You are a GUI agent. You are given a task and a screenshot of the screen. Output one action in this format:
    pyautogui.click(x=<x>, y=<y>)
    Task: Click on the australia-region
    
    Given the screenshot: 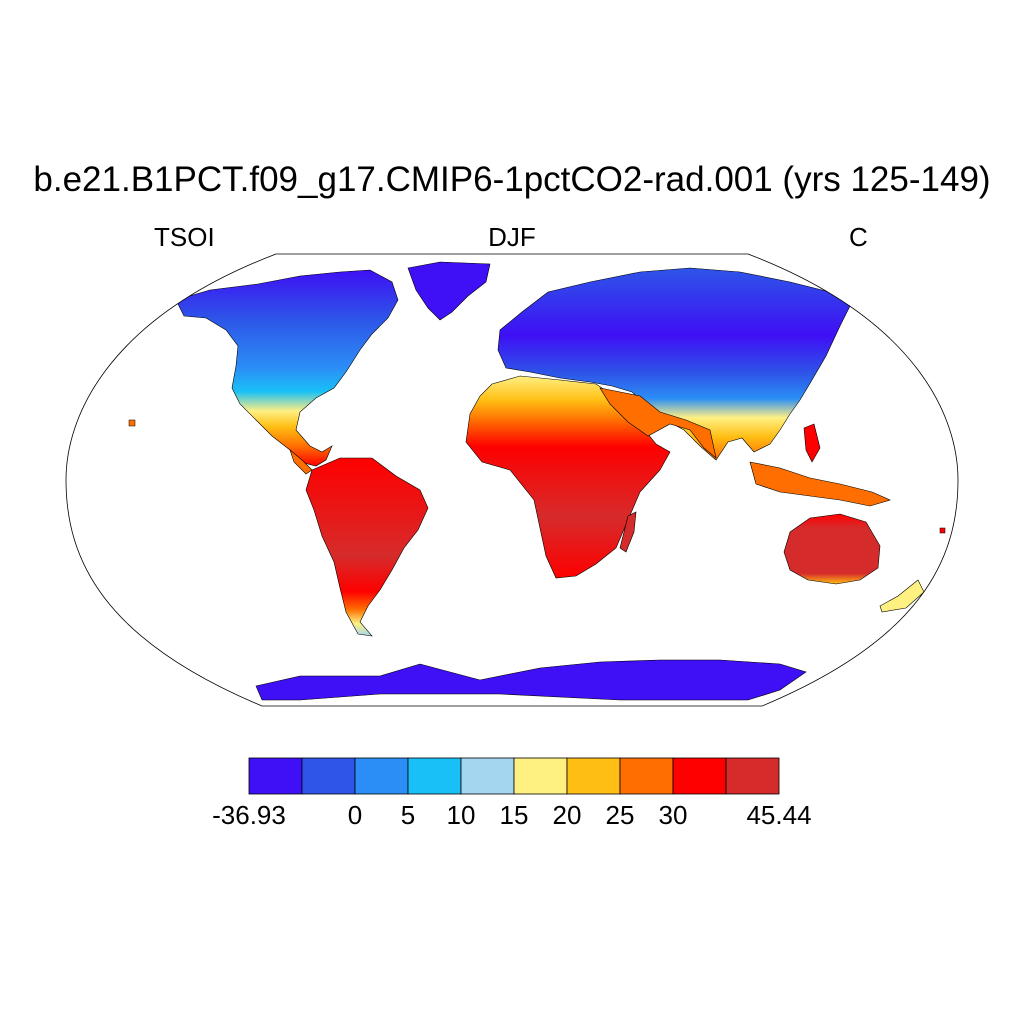 What is the action you would take?
    pyautogui.click(x=832, y=549)
    